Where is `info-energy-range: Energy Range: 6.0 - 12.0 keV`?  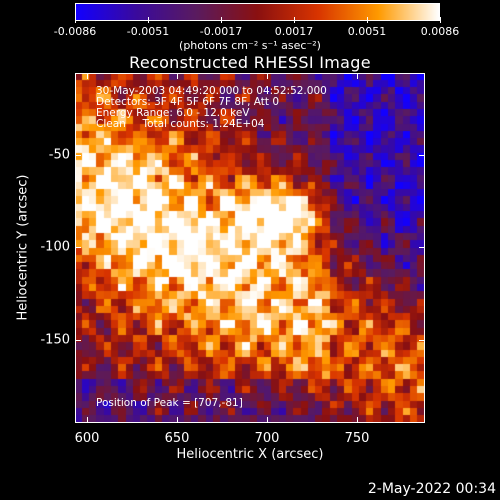
info-energy-range: Energy Range: 6.0 - 12.0 keV is located at coordinates (173, 113).